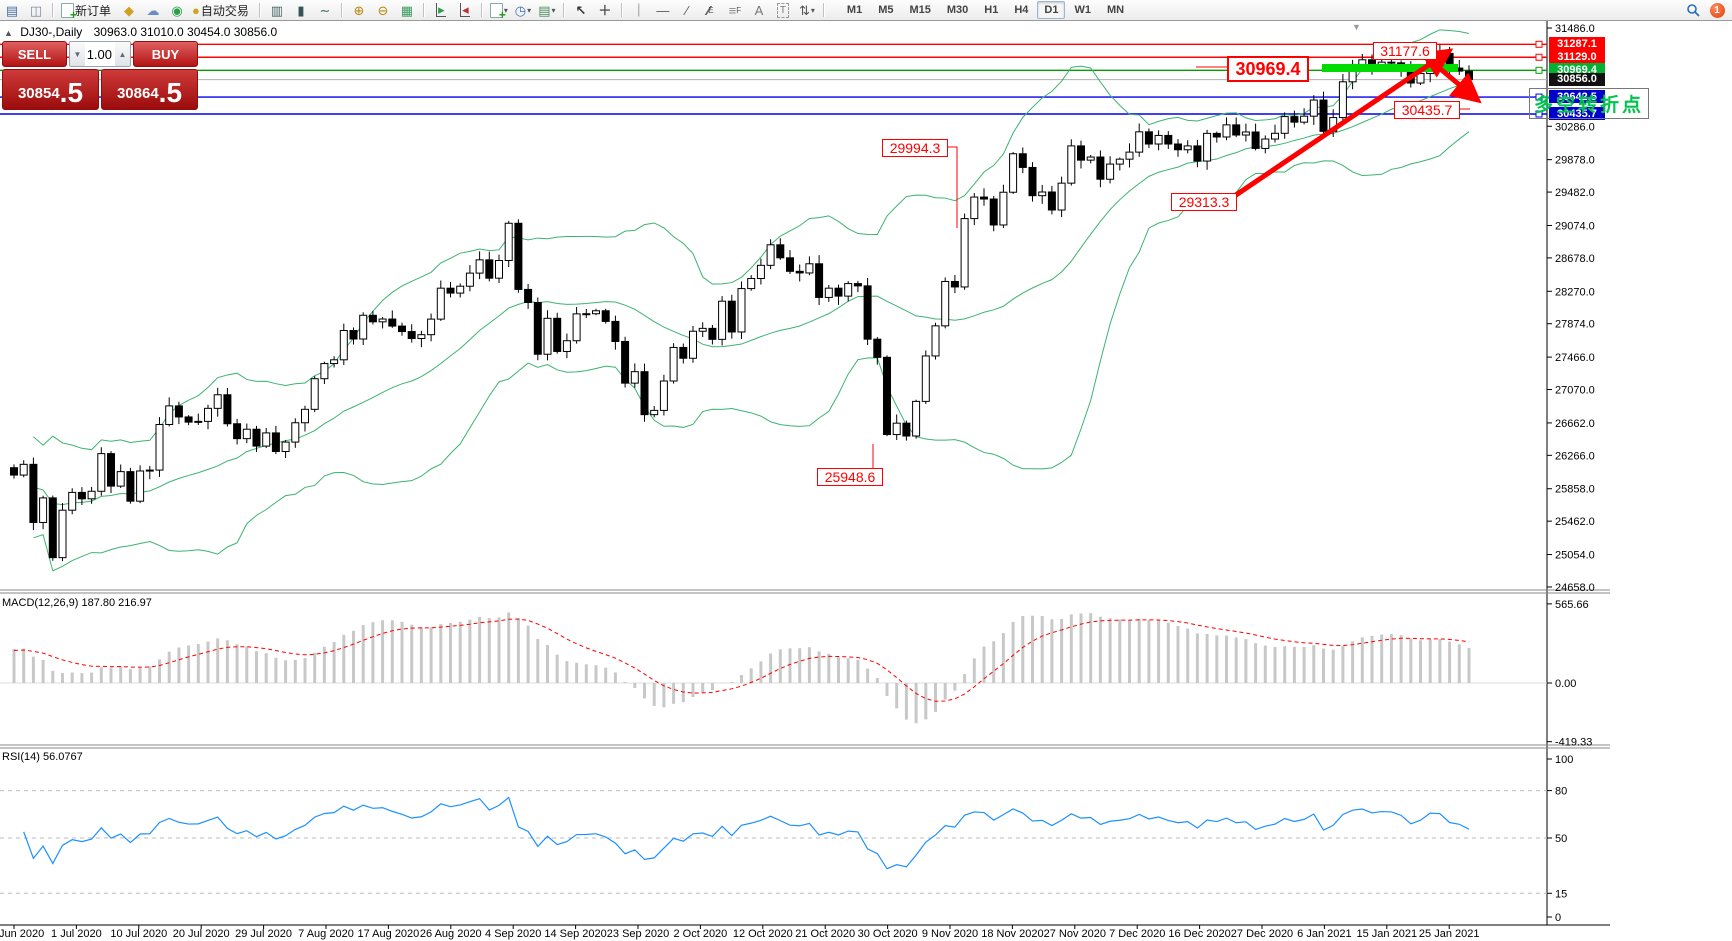  What do you see at coordinates (69, 12) in the screenshot?
I see `new-order-icon` at bounding box center [69, 12].